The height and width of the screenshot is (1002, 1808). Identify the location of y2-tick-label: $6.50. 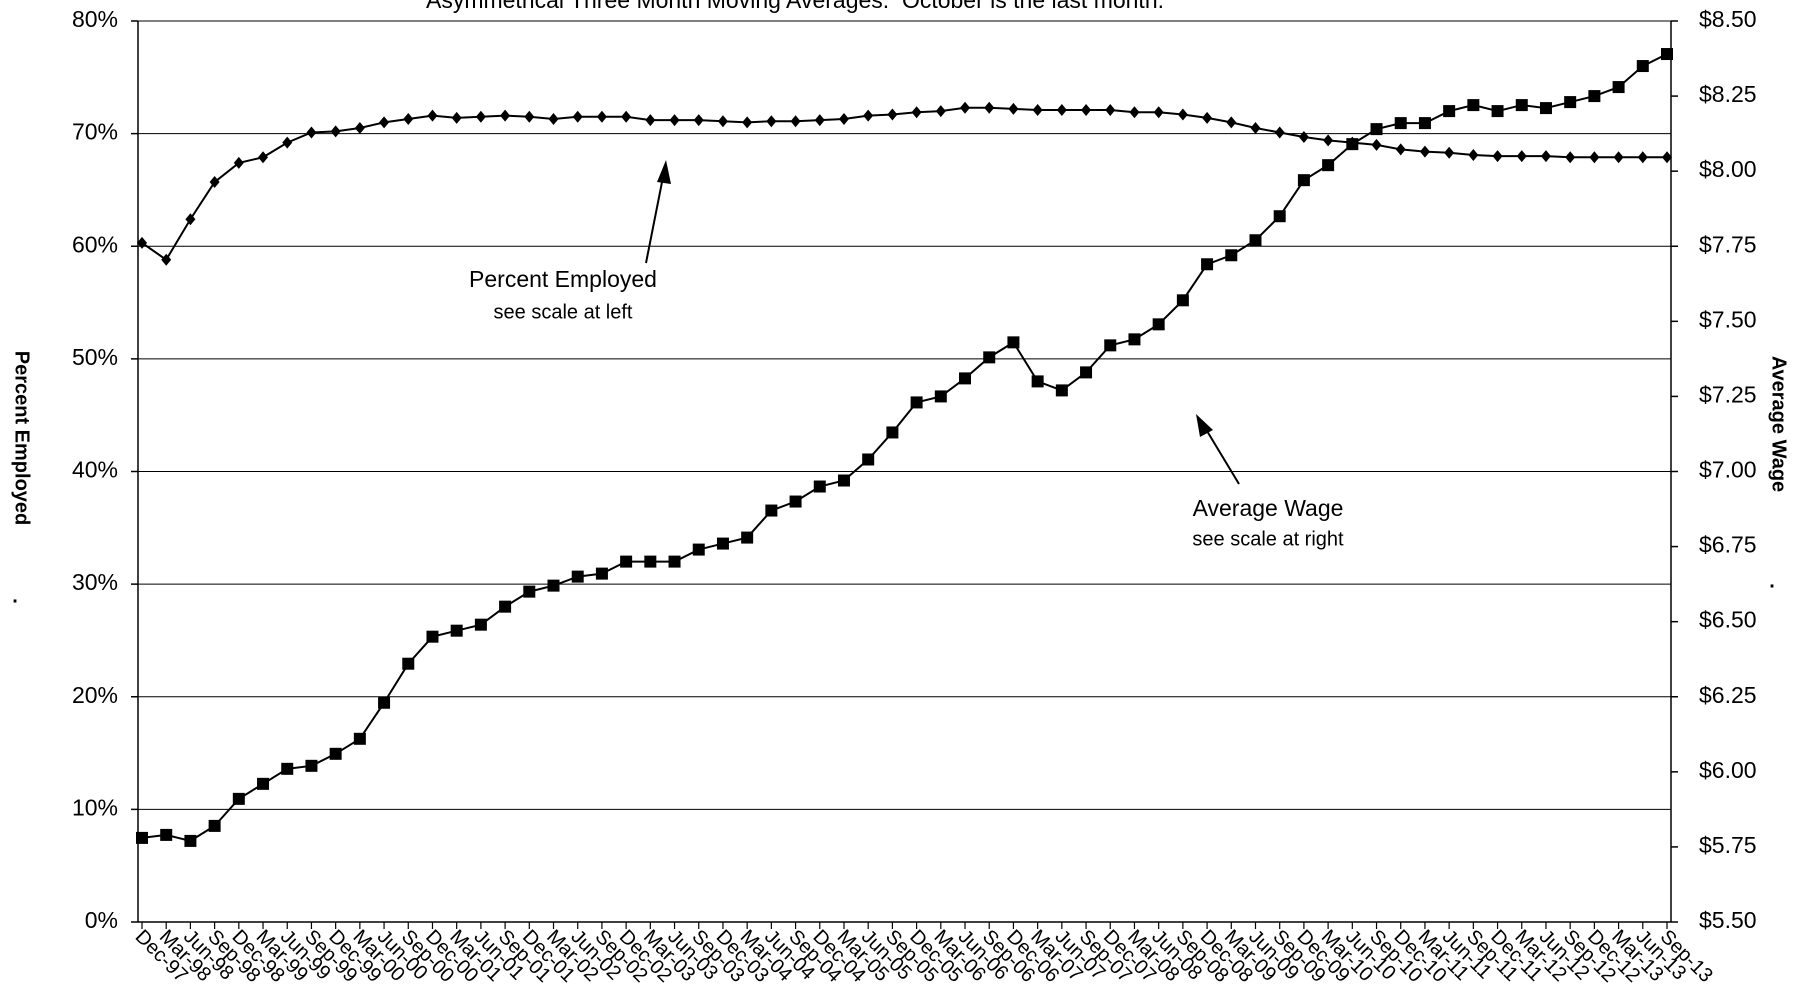
(1728, 620).